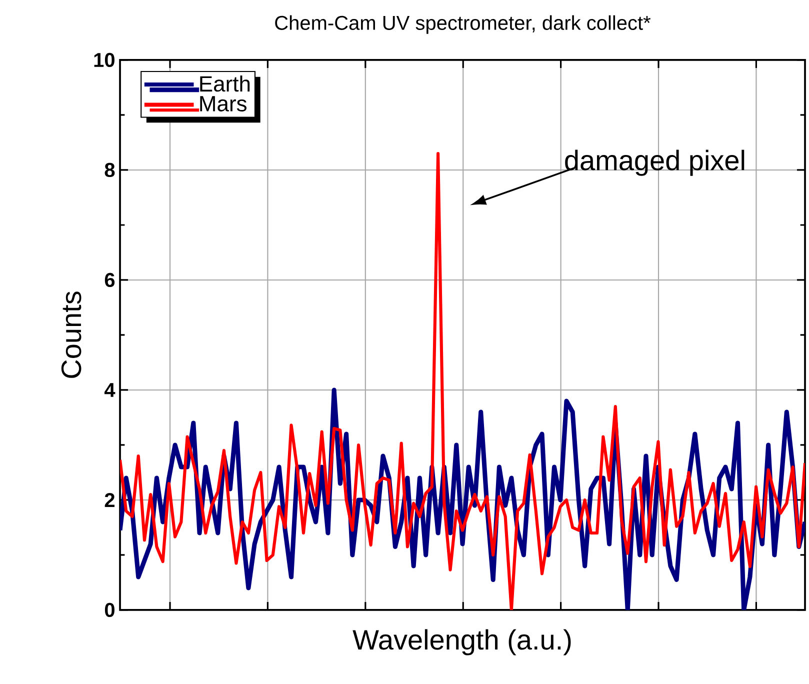 This screenshot has width=809, height=684. What do you see at coordinates (104, 60) in the screenshot?
I see `y-tick-label: 10` at bounding box center [104, 60].